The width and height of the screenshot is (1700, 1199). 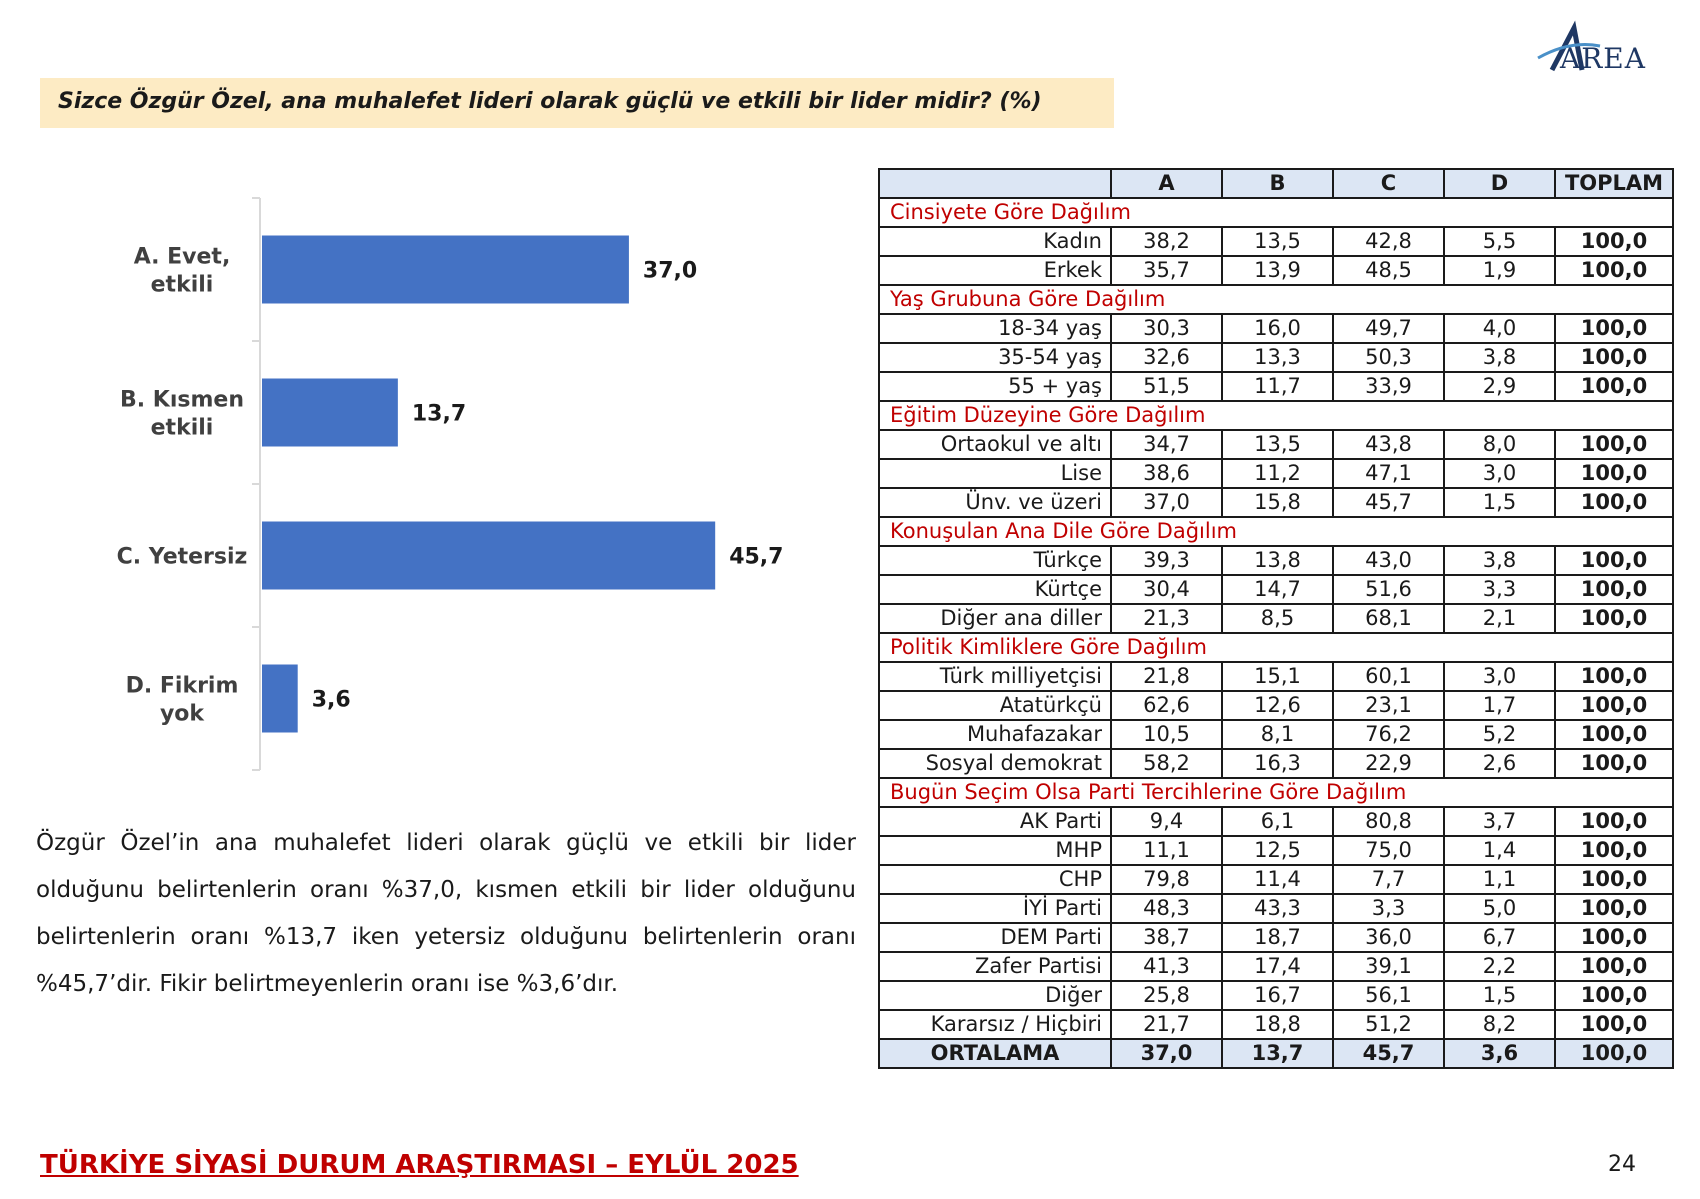 What do you see at coordinates (1603, 58) in the screenshot?
I see `logo-text: AREA` at bounding box center [1603, 58].